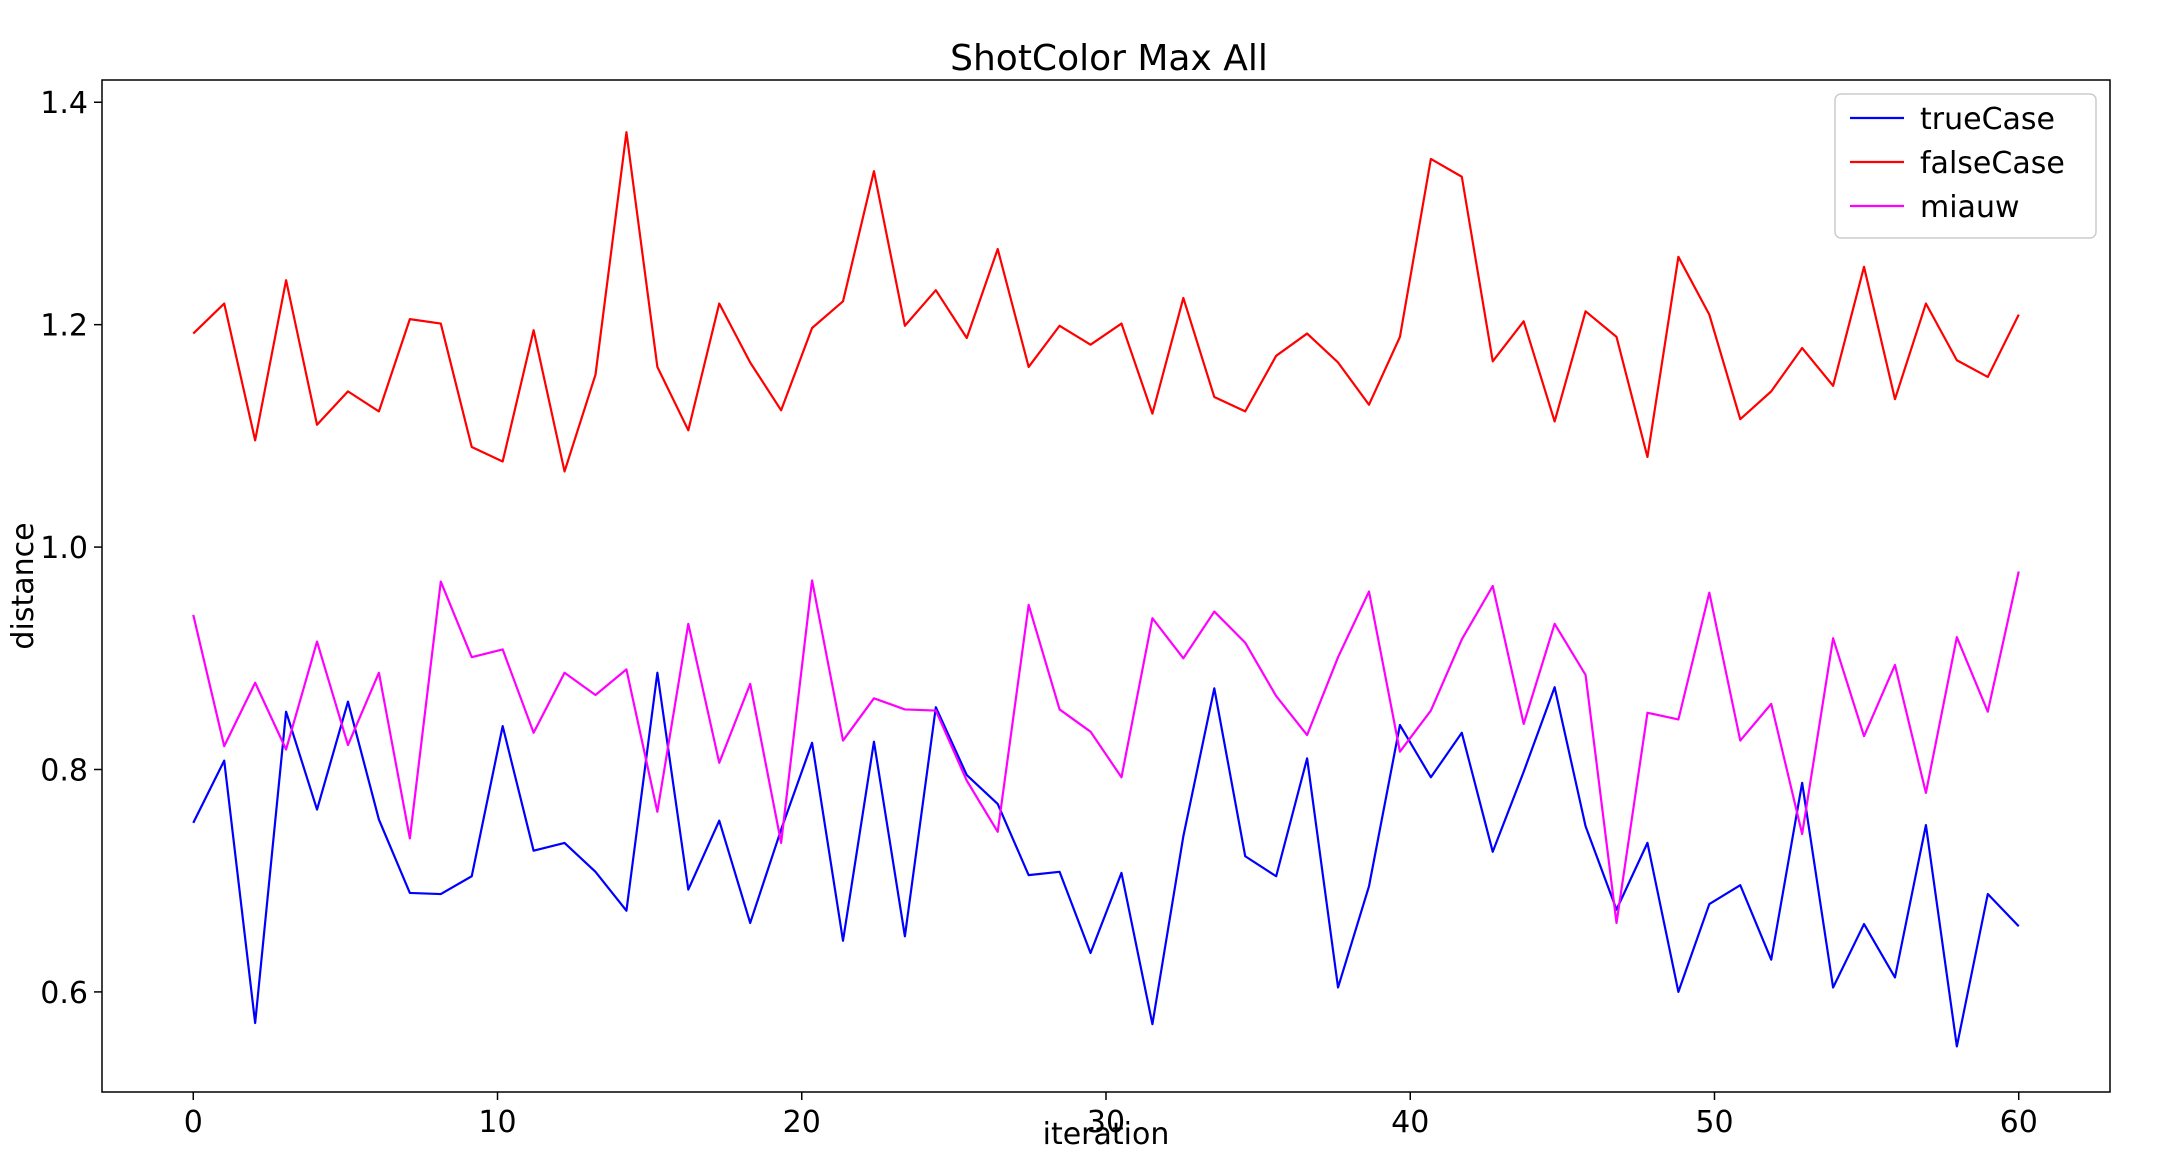 This screenshot has width=2169, height=1157. I want to click on y-tick-label: 1.4, so click(64, 103).